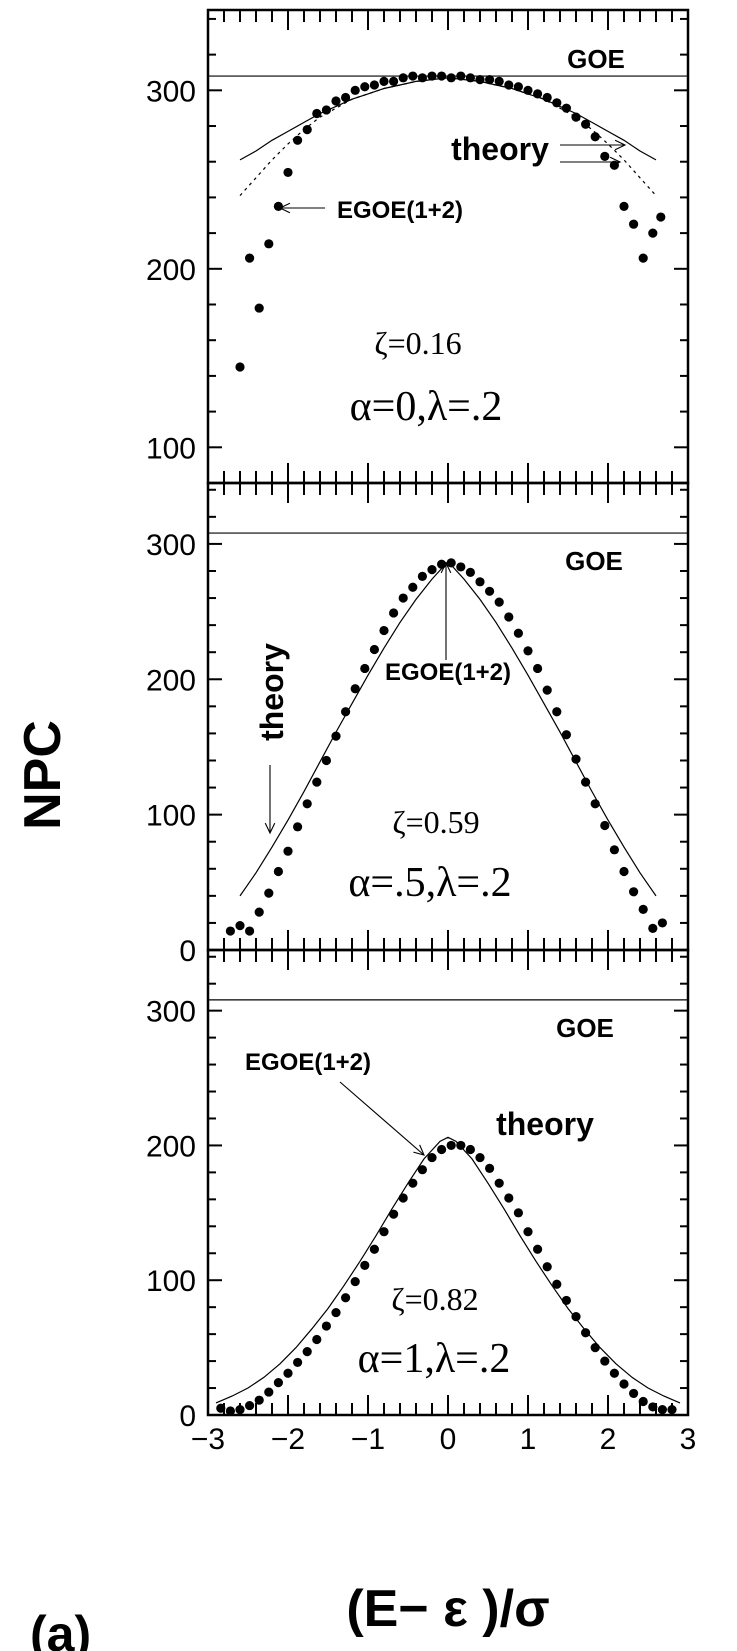 This screenshot has height=1651, width=737. Describe the element at coordinates (288, 1439) in the screenshot. I see `x-tick-label: −2` at that location.